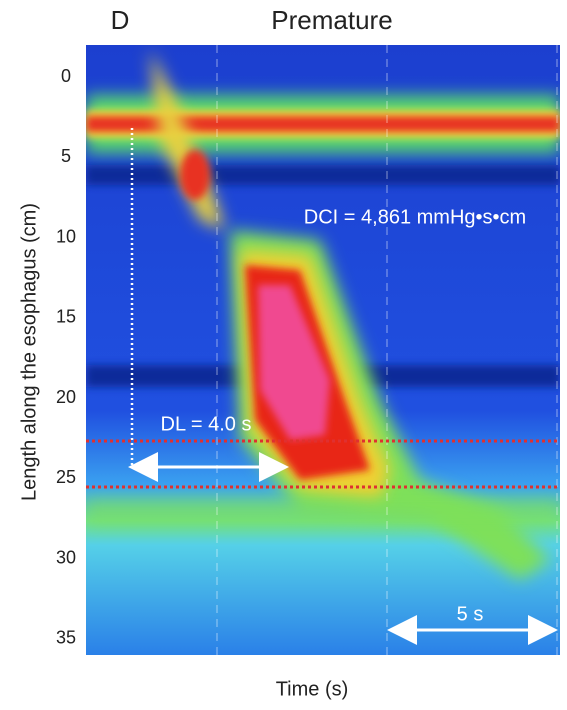 This screenshot has height=710, width=567. I want to click on y-tick-label: 20, so click(66, 397).